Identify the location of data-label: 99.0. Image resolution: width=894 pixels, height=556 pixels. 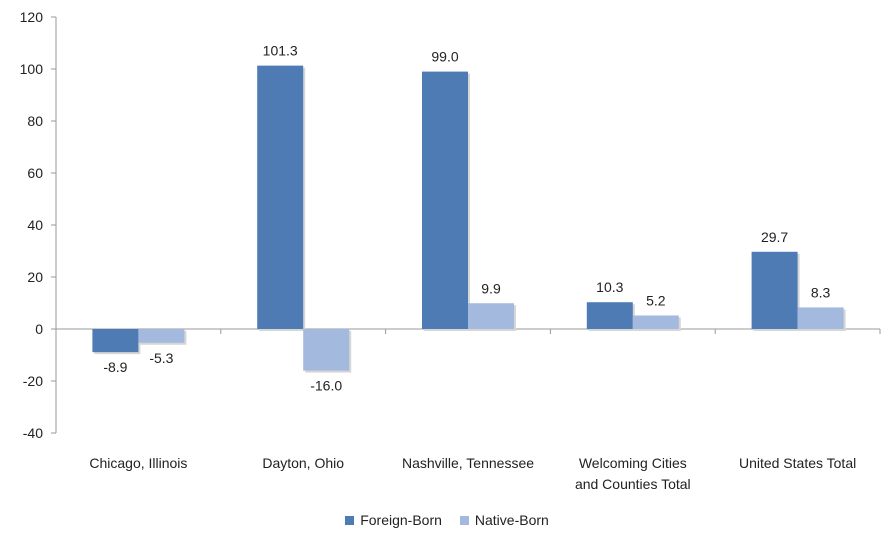
(444, 57).